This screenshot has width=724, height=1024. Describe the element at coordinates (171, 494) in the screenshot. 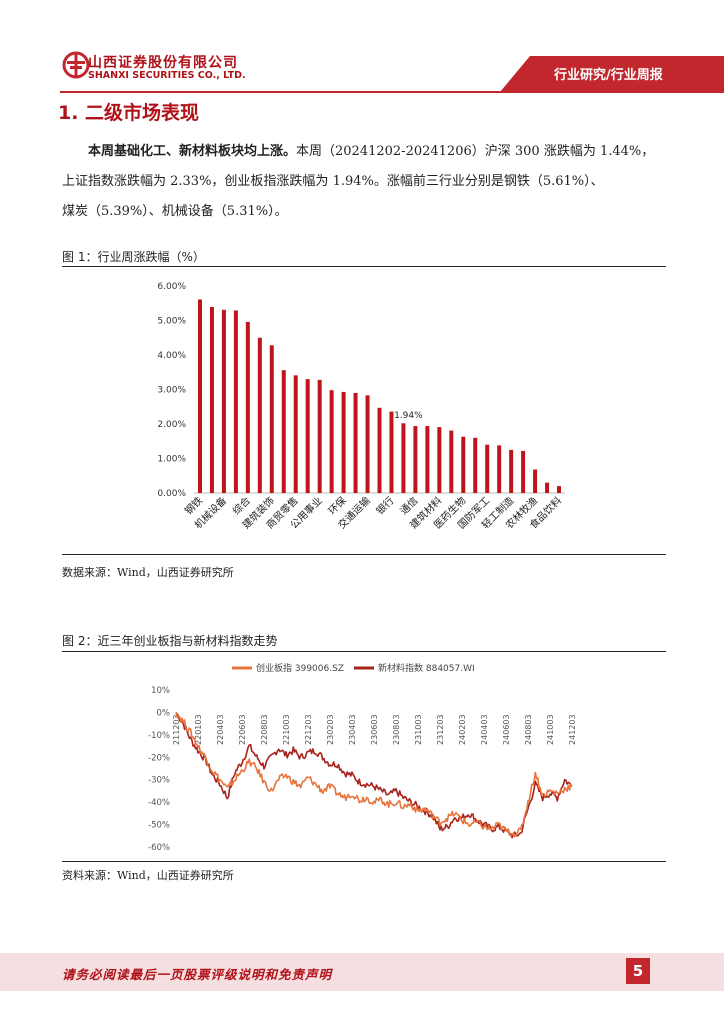

I see `bar-y-tick-label: 0.00%` at that location.